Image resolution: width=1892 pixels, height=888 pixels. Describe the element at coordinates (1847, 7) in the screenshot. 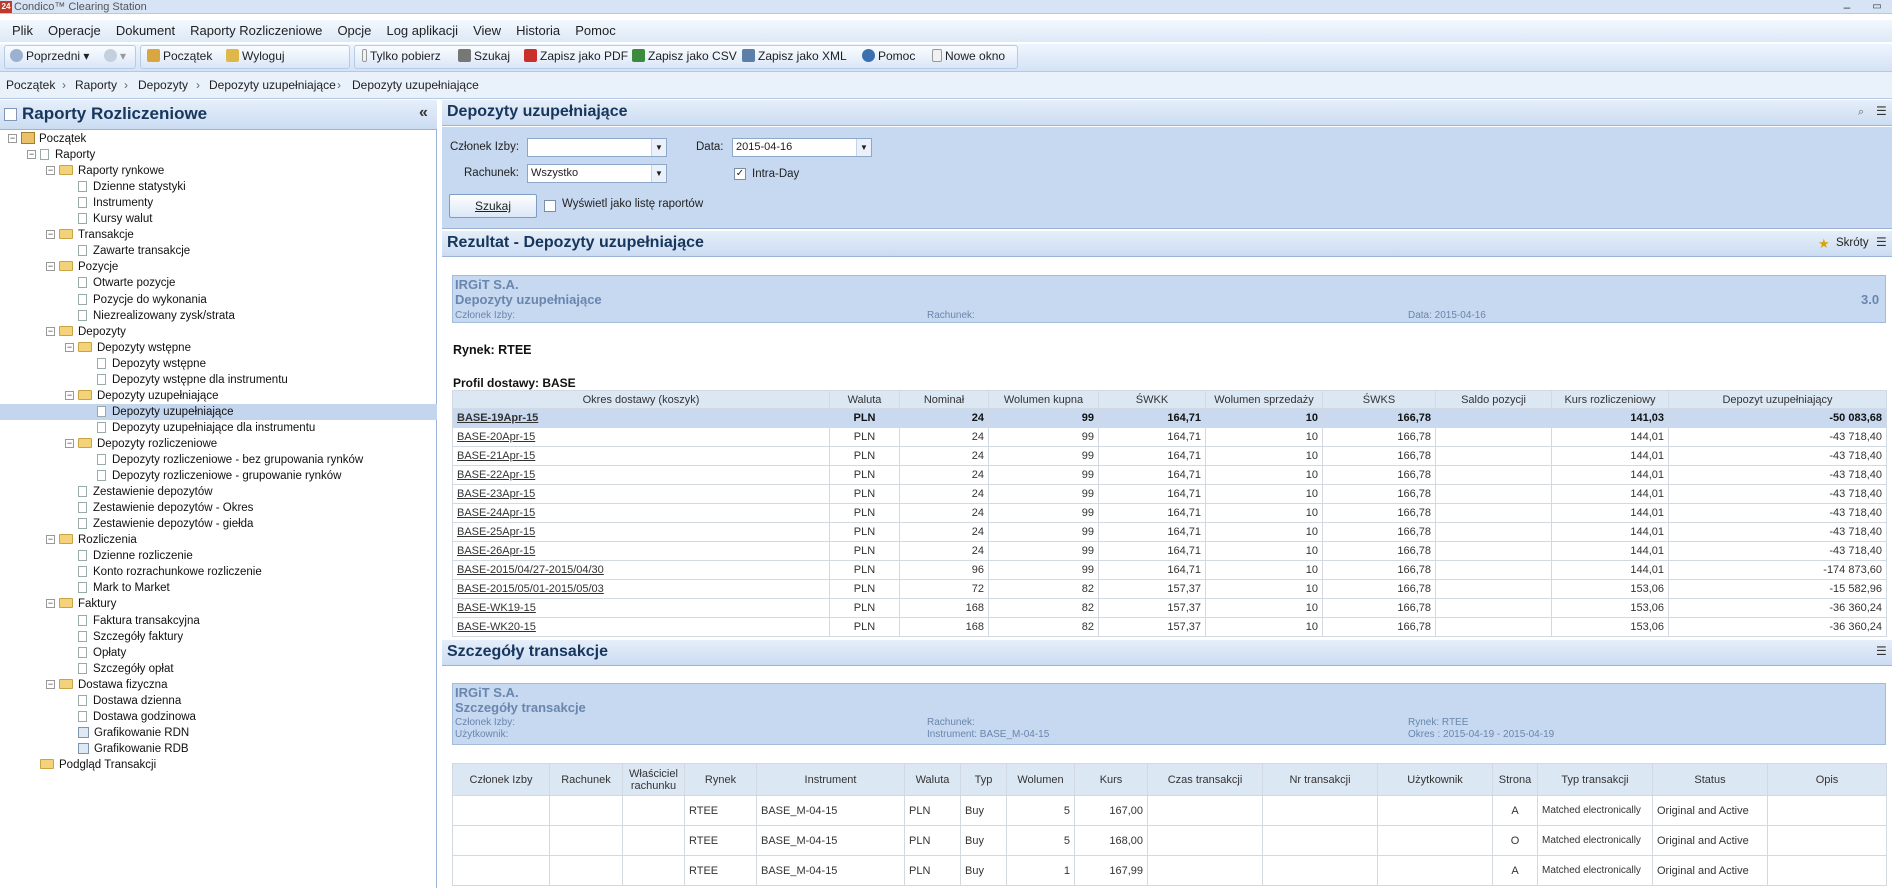

I see `minimize-icon: –` at that location.